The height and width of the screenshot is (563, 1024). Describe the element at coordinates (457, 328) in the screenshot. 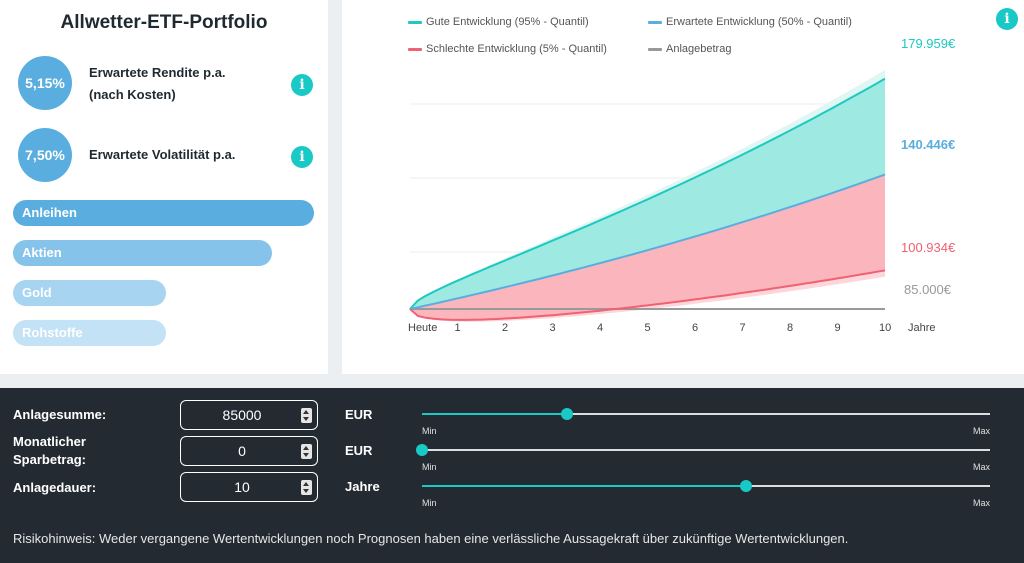

I see `x-tick-1: 1` at that location.